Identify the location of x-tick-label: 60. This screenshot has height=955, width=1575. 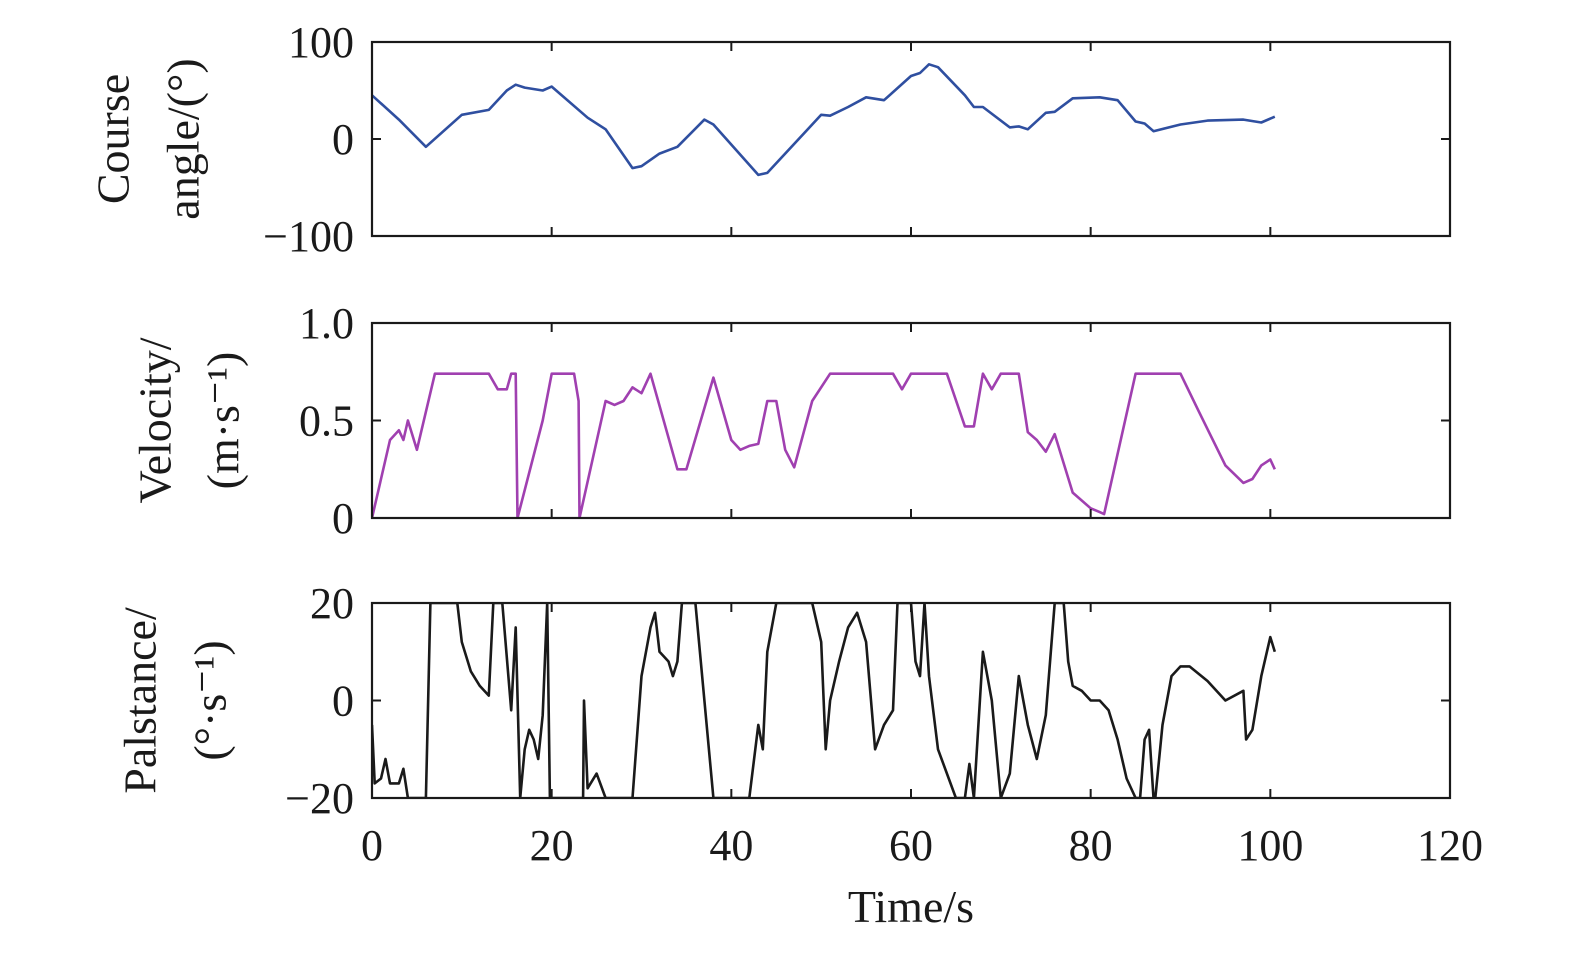
(911, 845).